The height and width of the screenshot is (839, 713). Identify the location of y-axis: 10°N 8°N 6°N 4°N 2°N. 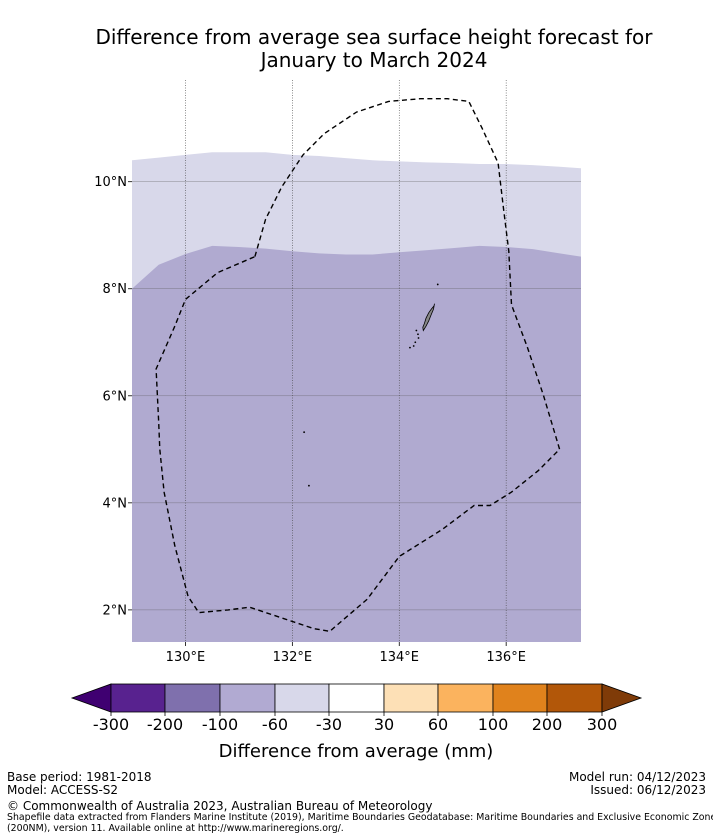
(113, 396).